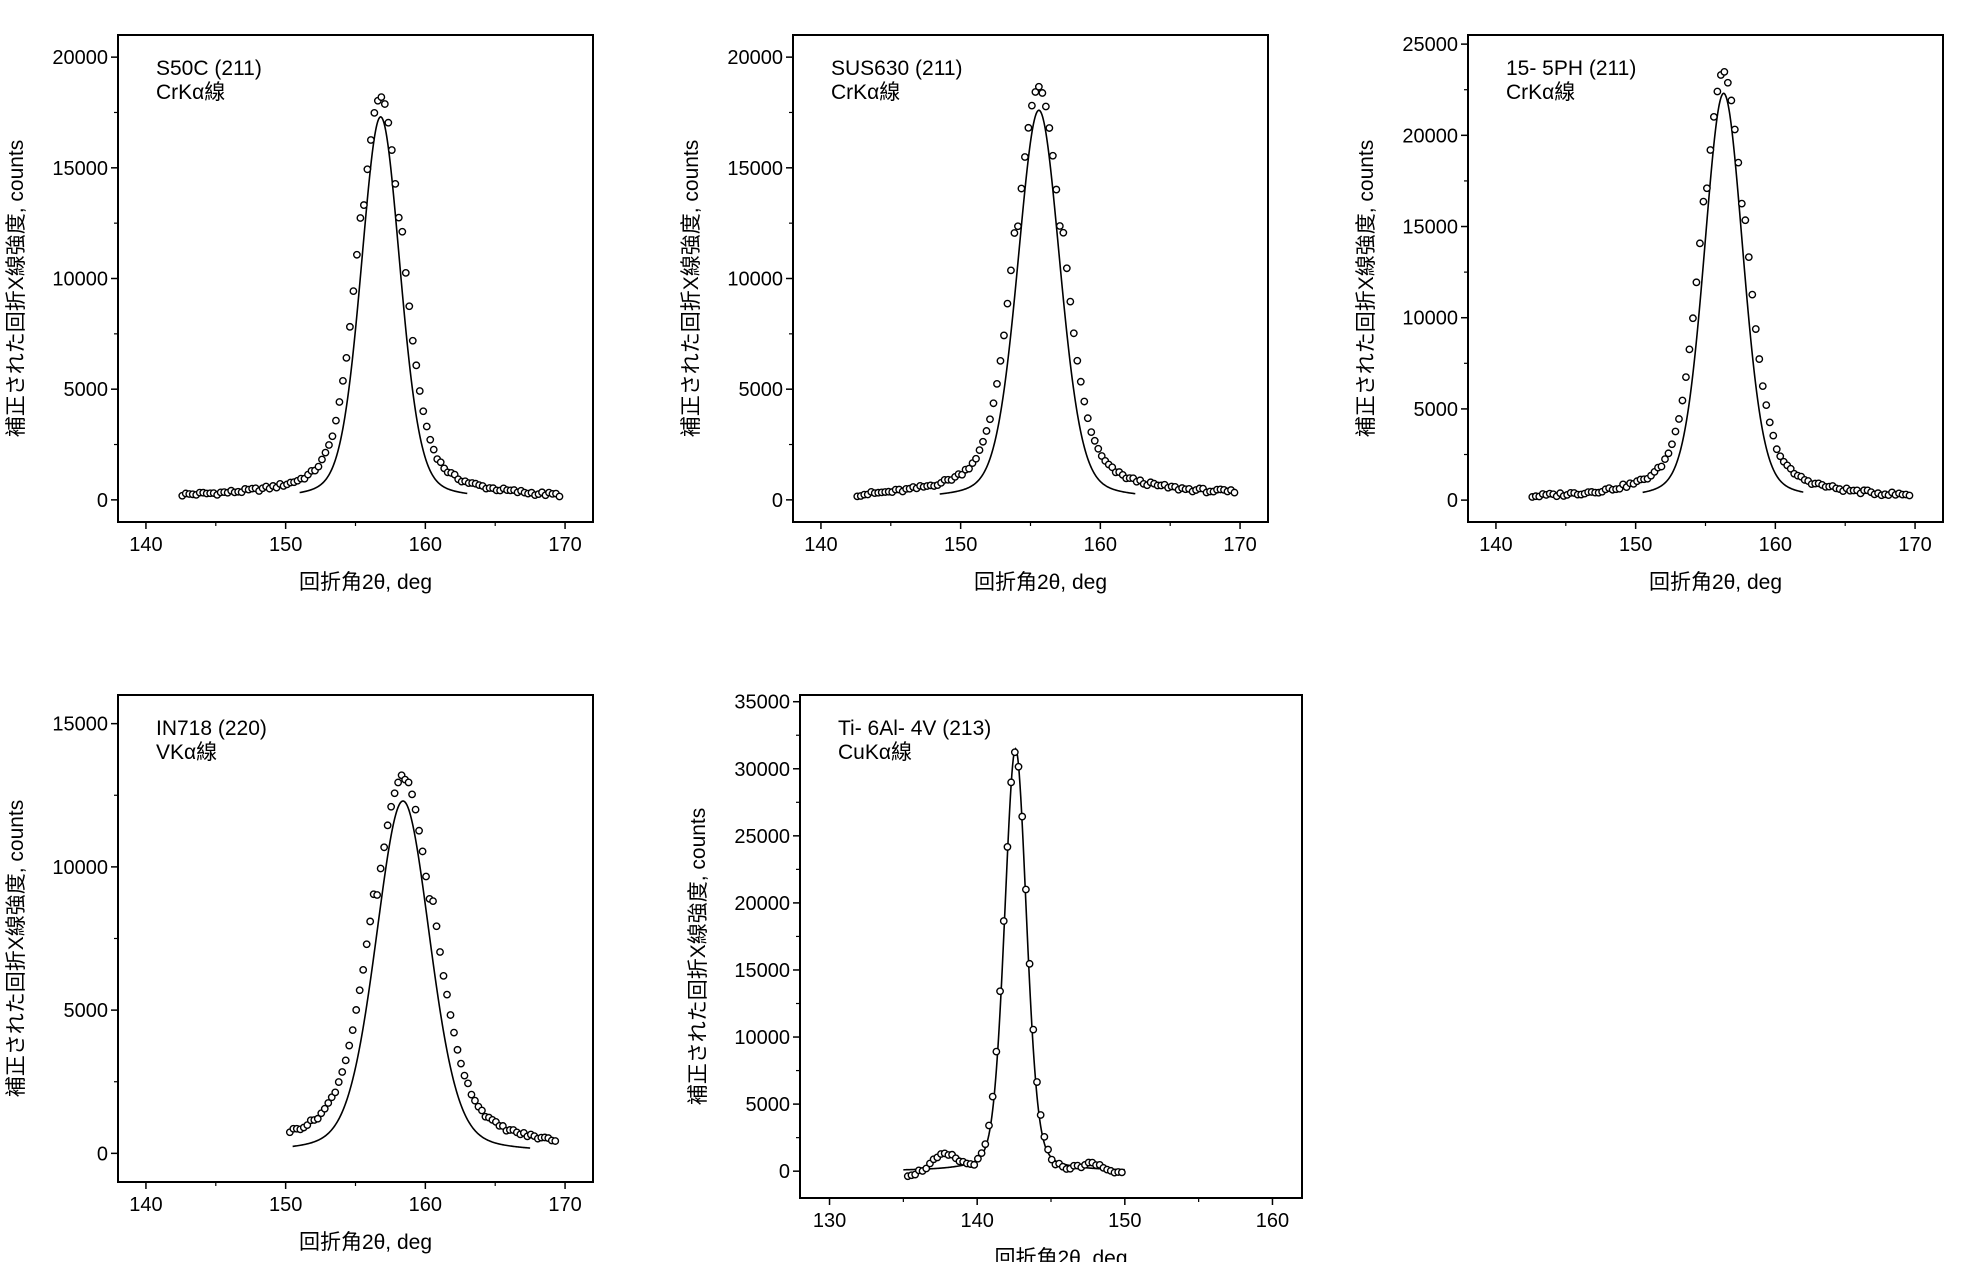  What do you see at coordinates (829, 1221) in the screenshot?
I see `x-tick-label: 130` at bounding box center [829, 1221].